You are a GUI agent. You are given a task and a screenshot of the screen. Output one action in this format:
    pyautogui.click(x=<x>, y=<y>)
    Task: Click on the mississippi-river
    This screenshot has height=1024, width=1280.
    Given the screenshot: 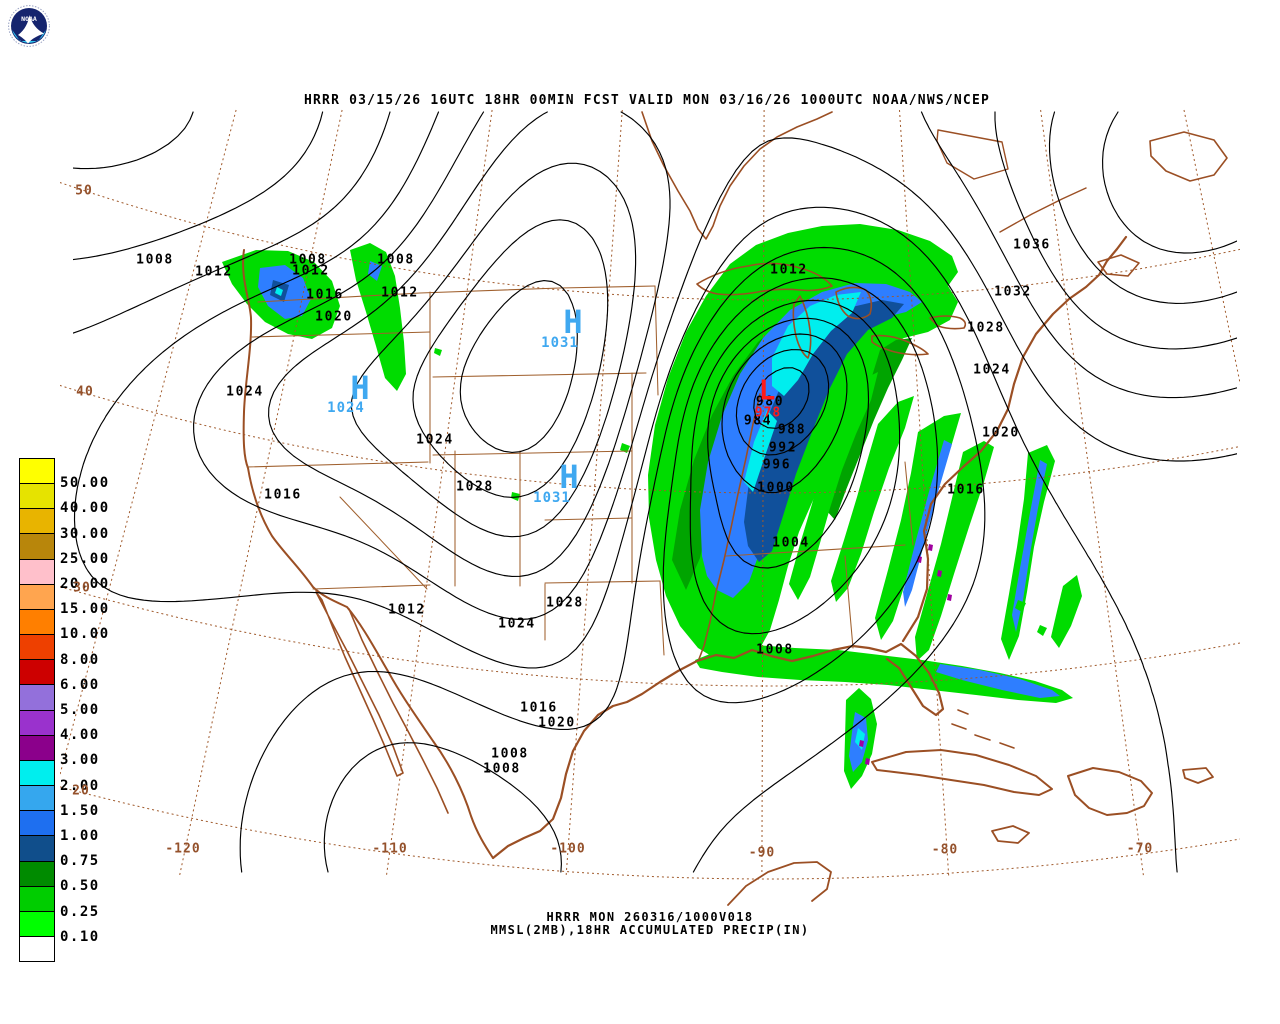 What is the action you would take?
    pyautogui.click(x=729, y=526)
    